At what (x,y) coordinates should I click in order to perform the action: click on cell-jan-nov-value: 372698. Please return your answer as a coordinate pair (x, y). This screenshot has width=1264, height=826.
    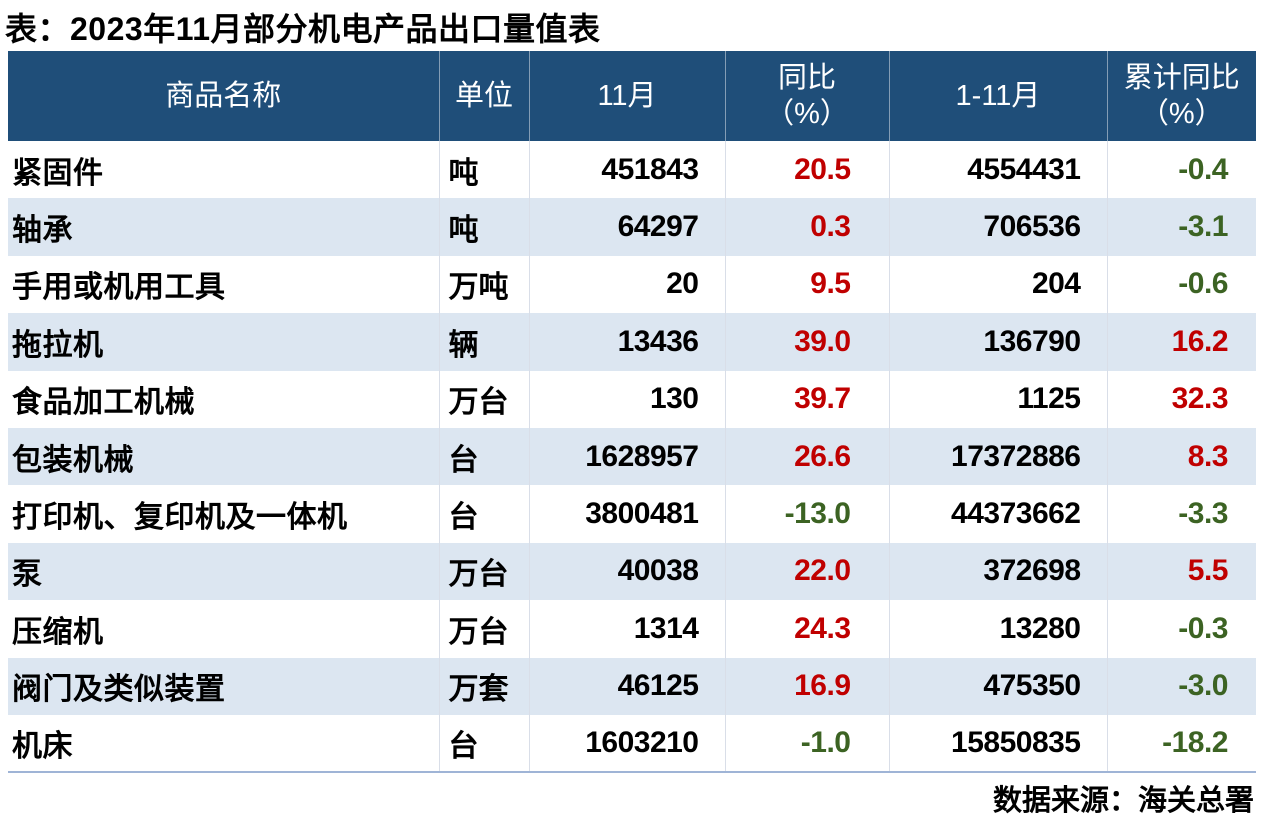
    Looking at the image, I should click on (997, 571).